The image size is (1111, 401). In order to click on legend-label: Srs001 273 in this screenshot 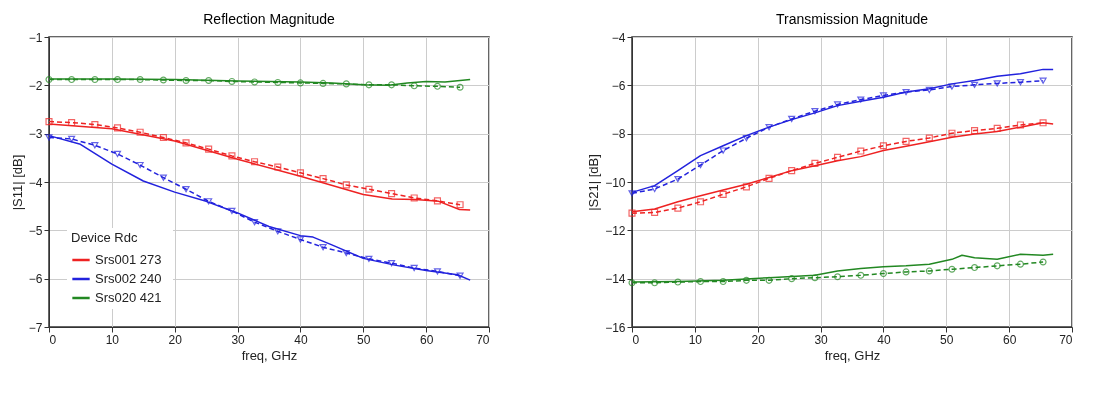, I will do `click(128, 259)`.